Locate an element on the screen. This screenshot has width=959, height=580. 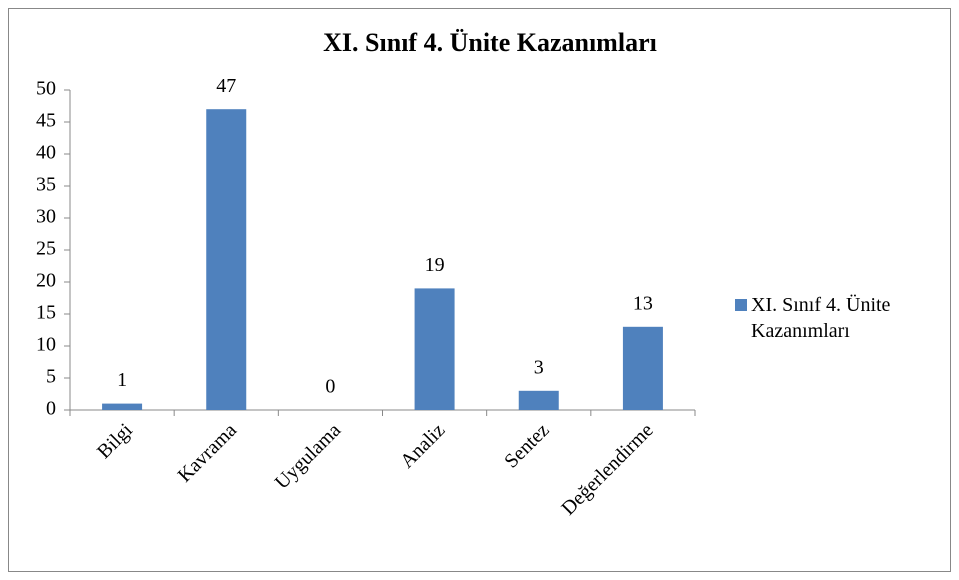
legend-label: XI. Sınıf 4. Ünite Kazanımları is located at coordinates (821, 318).